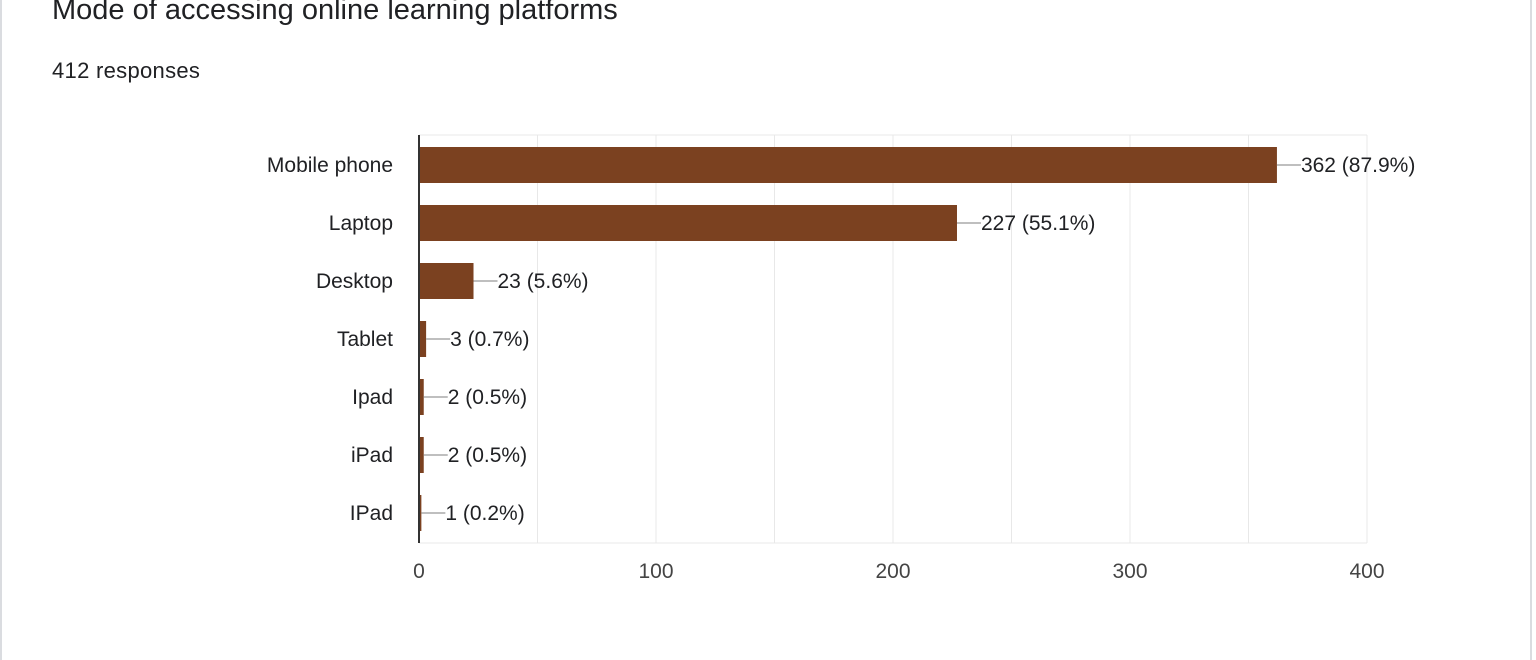 This screenshot has width=1536, height=660. What do you see at coordinates (543, 281) in the screenshot?
I see `value-label: 23 (5.6%)` at bounding box center [543, 281].